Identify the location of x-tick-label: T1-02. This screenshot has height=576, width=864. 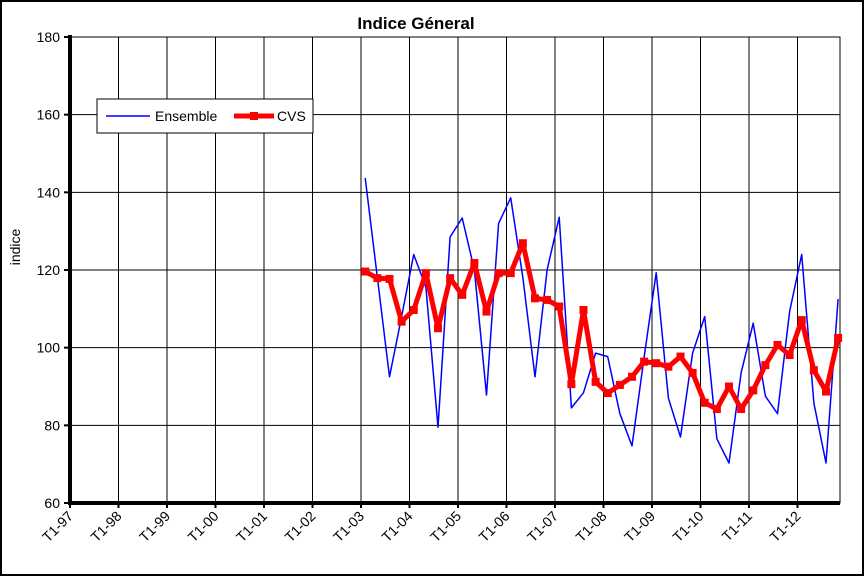
(299, 526).